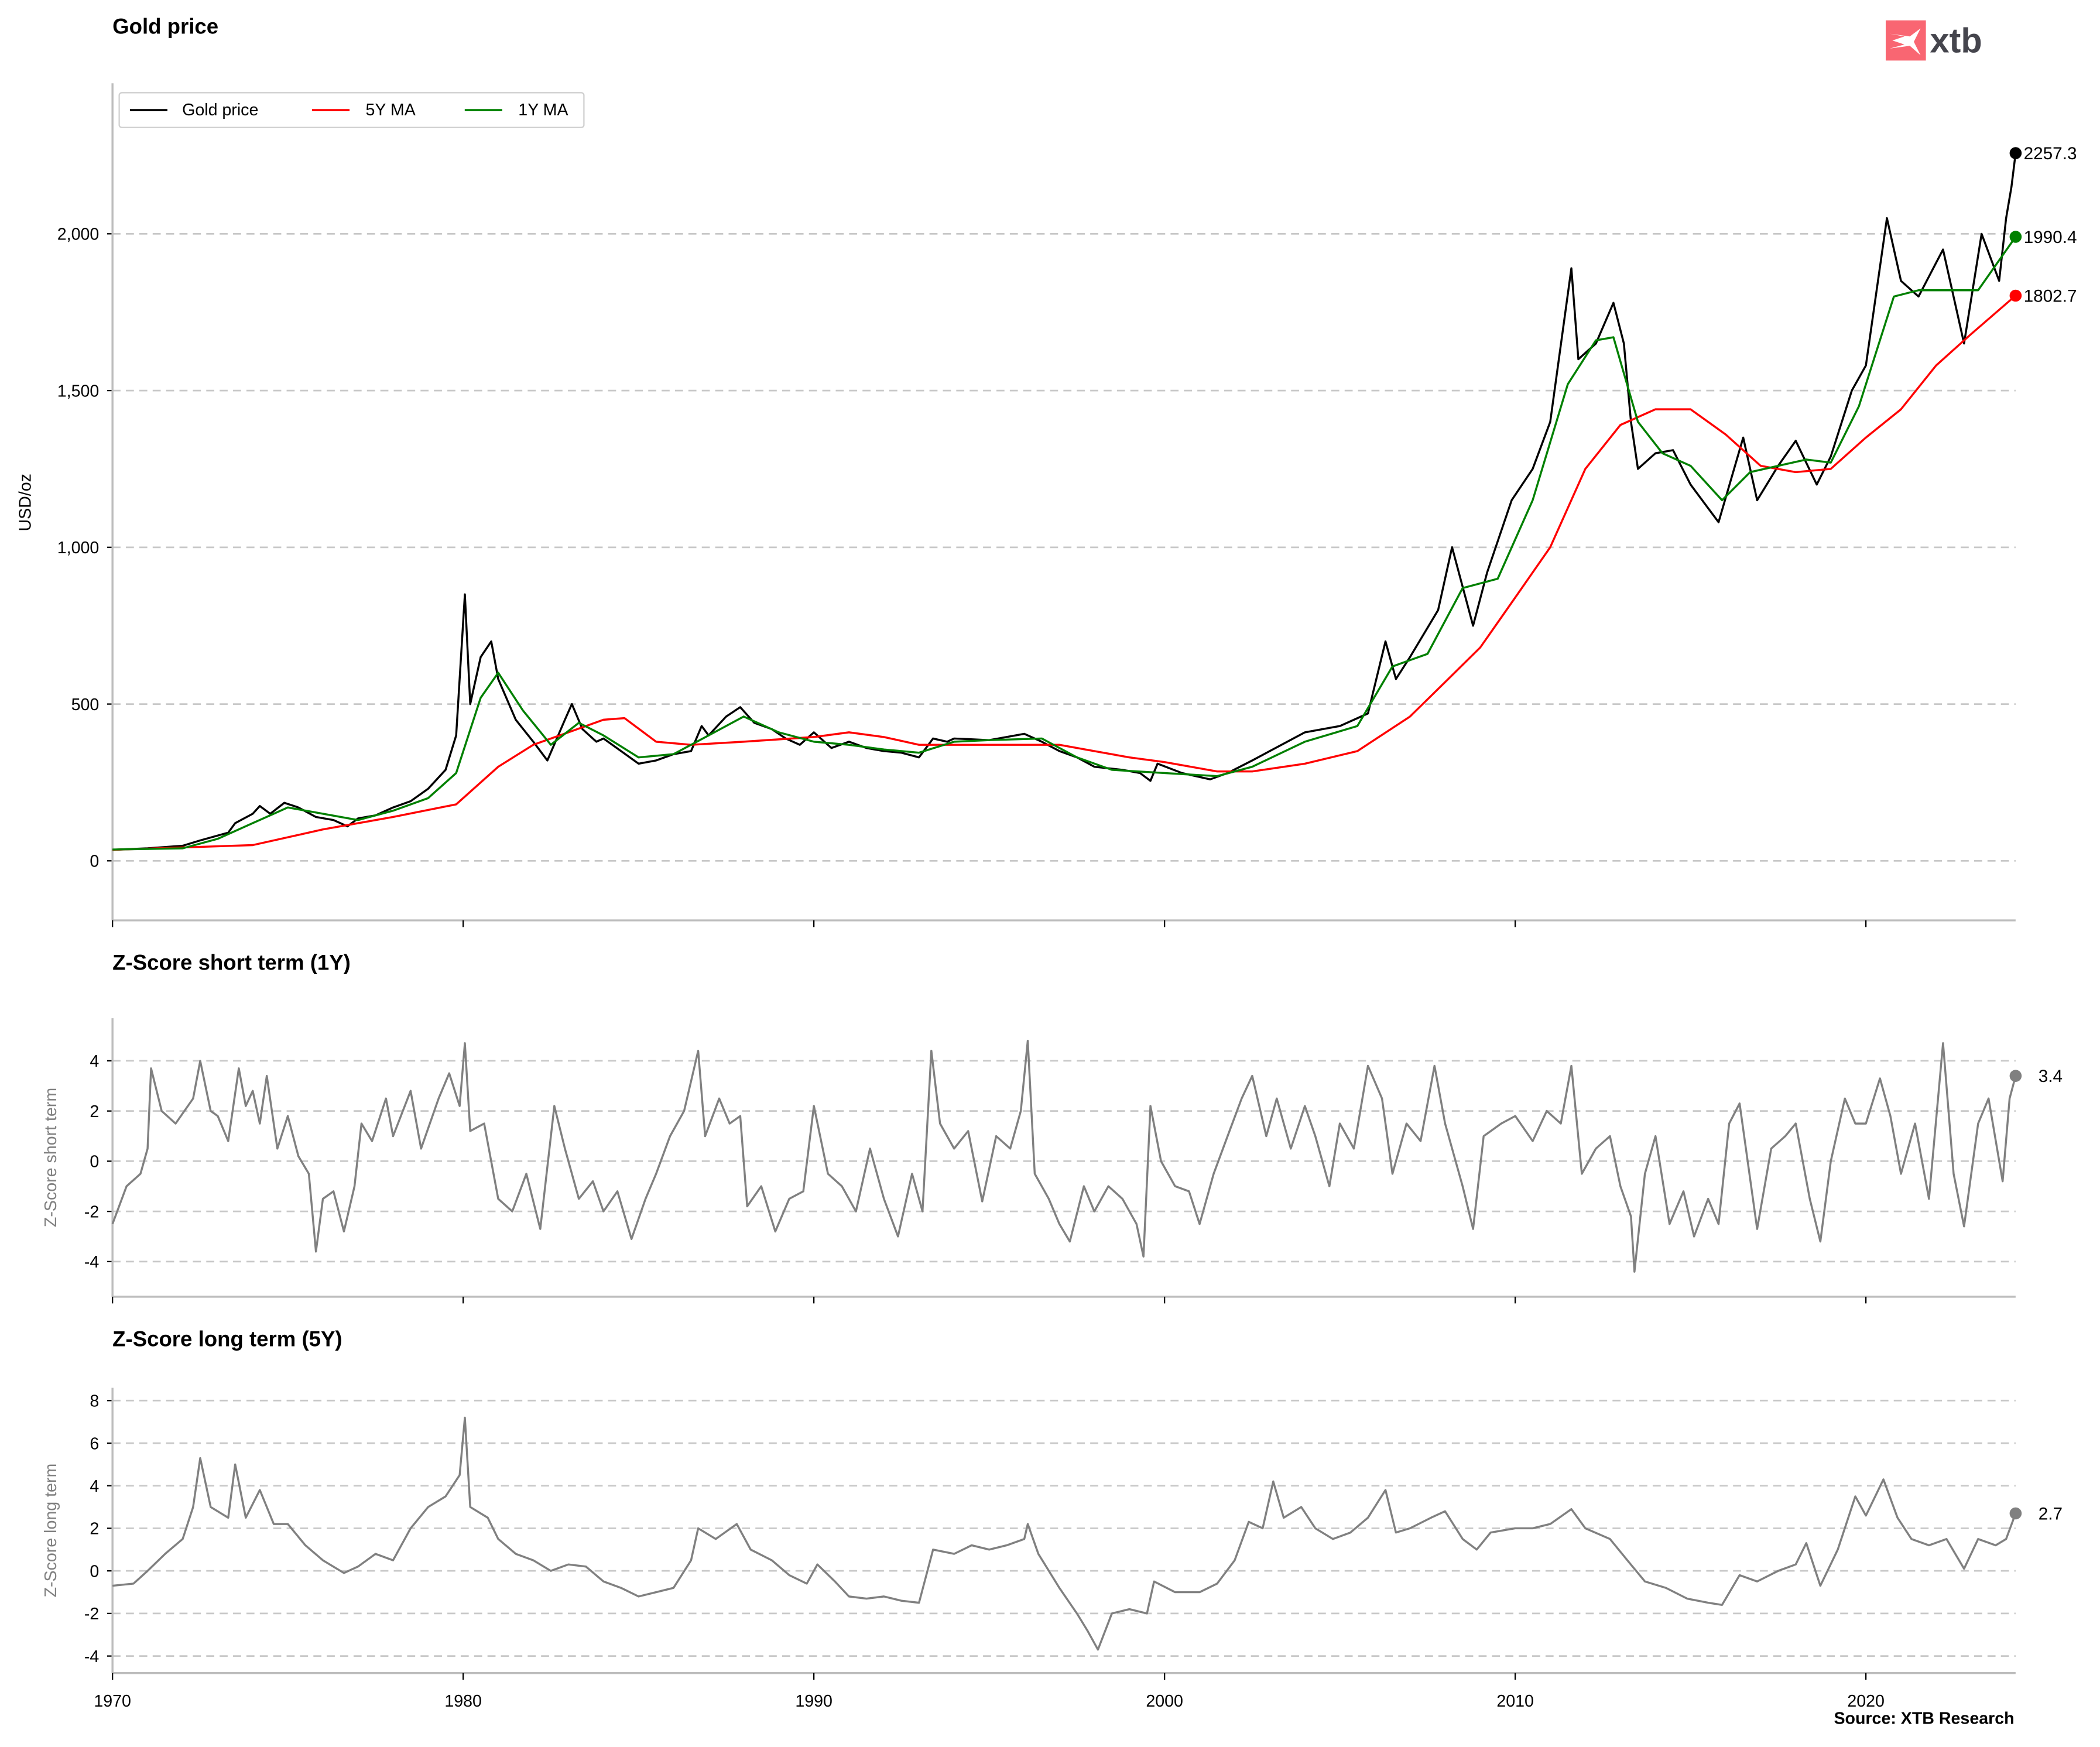  What do you see at coordinates (543, 110) in the screenshot?
I see `legend-label-1y-ma: 1Y MA` at bounding box center [543, 110].